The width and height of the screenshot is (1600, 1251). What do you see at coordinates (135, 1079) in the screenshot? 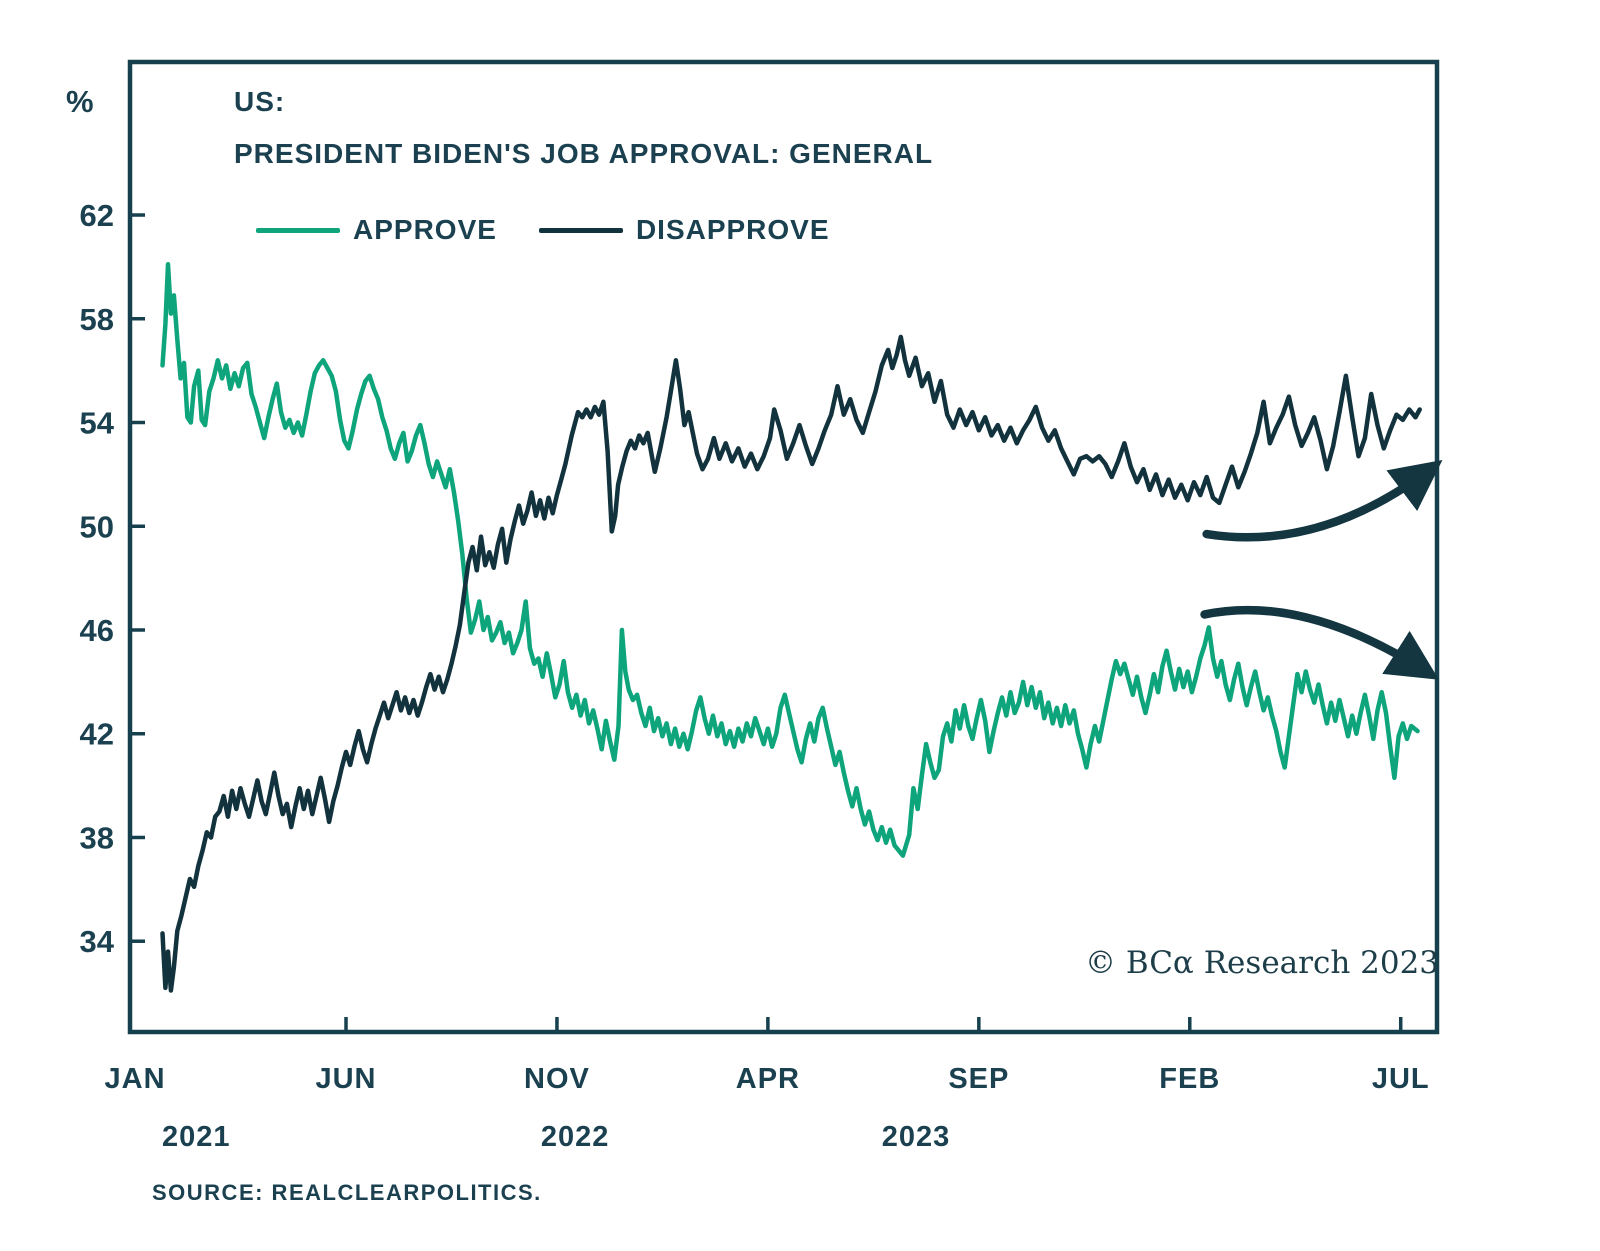
I see `x-tick-label-JAN: JAN` at bounding box center [135, 1079].